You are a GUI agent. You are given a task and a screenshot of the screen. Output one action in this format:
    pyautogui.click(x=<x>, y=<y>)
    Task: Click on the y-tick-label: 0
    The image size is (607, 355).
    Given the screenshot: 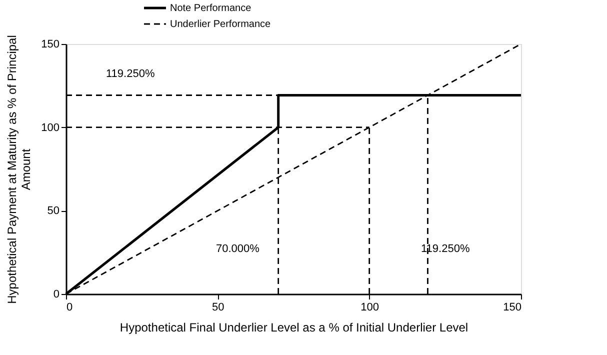 What is the action you would take?
    pyautogui.click(x=56, y=294)
    